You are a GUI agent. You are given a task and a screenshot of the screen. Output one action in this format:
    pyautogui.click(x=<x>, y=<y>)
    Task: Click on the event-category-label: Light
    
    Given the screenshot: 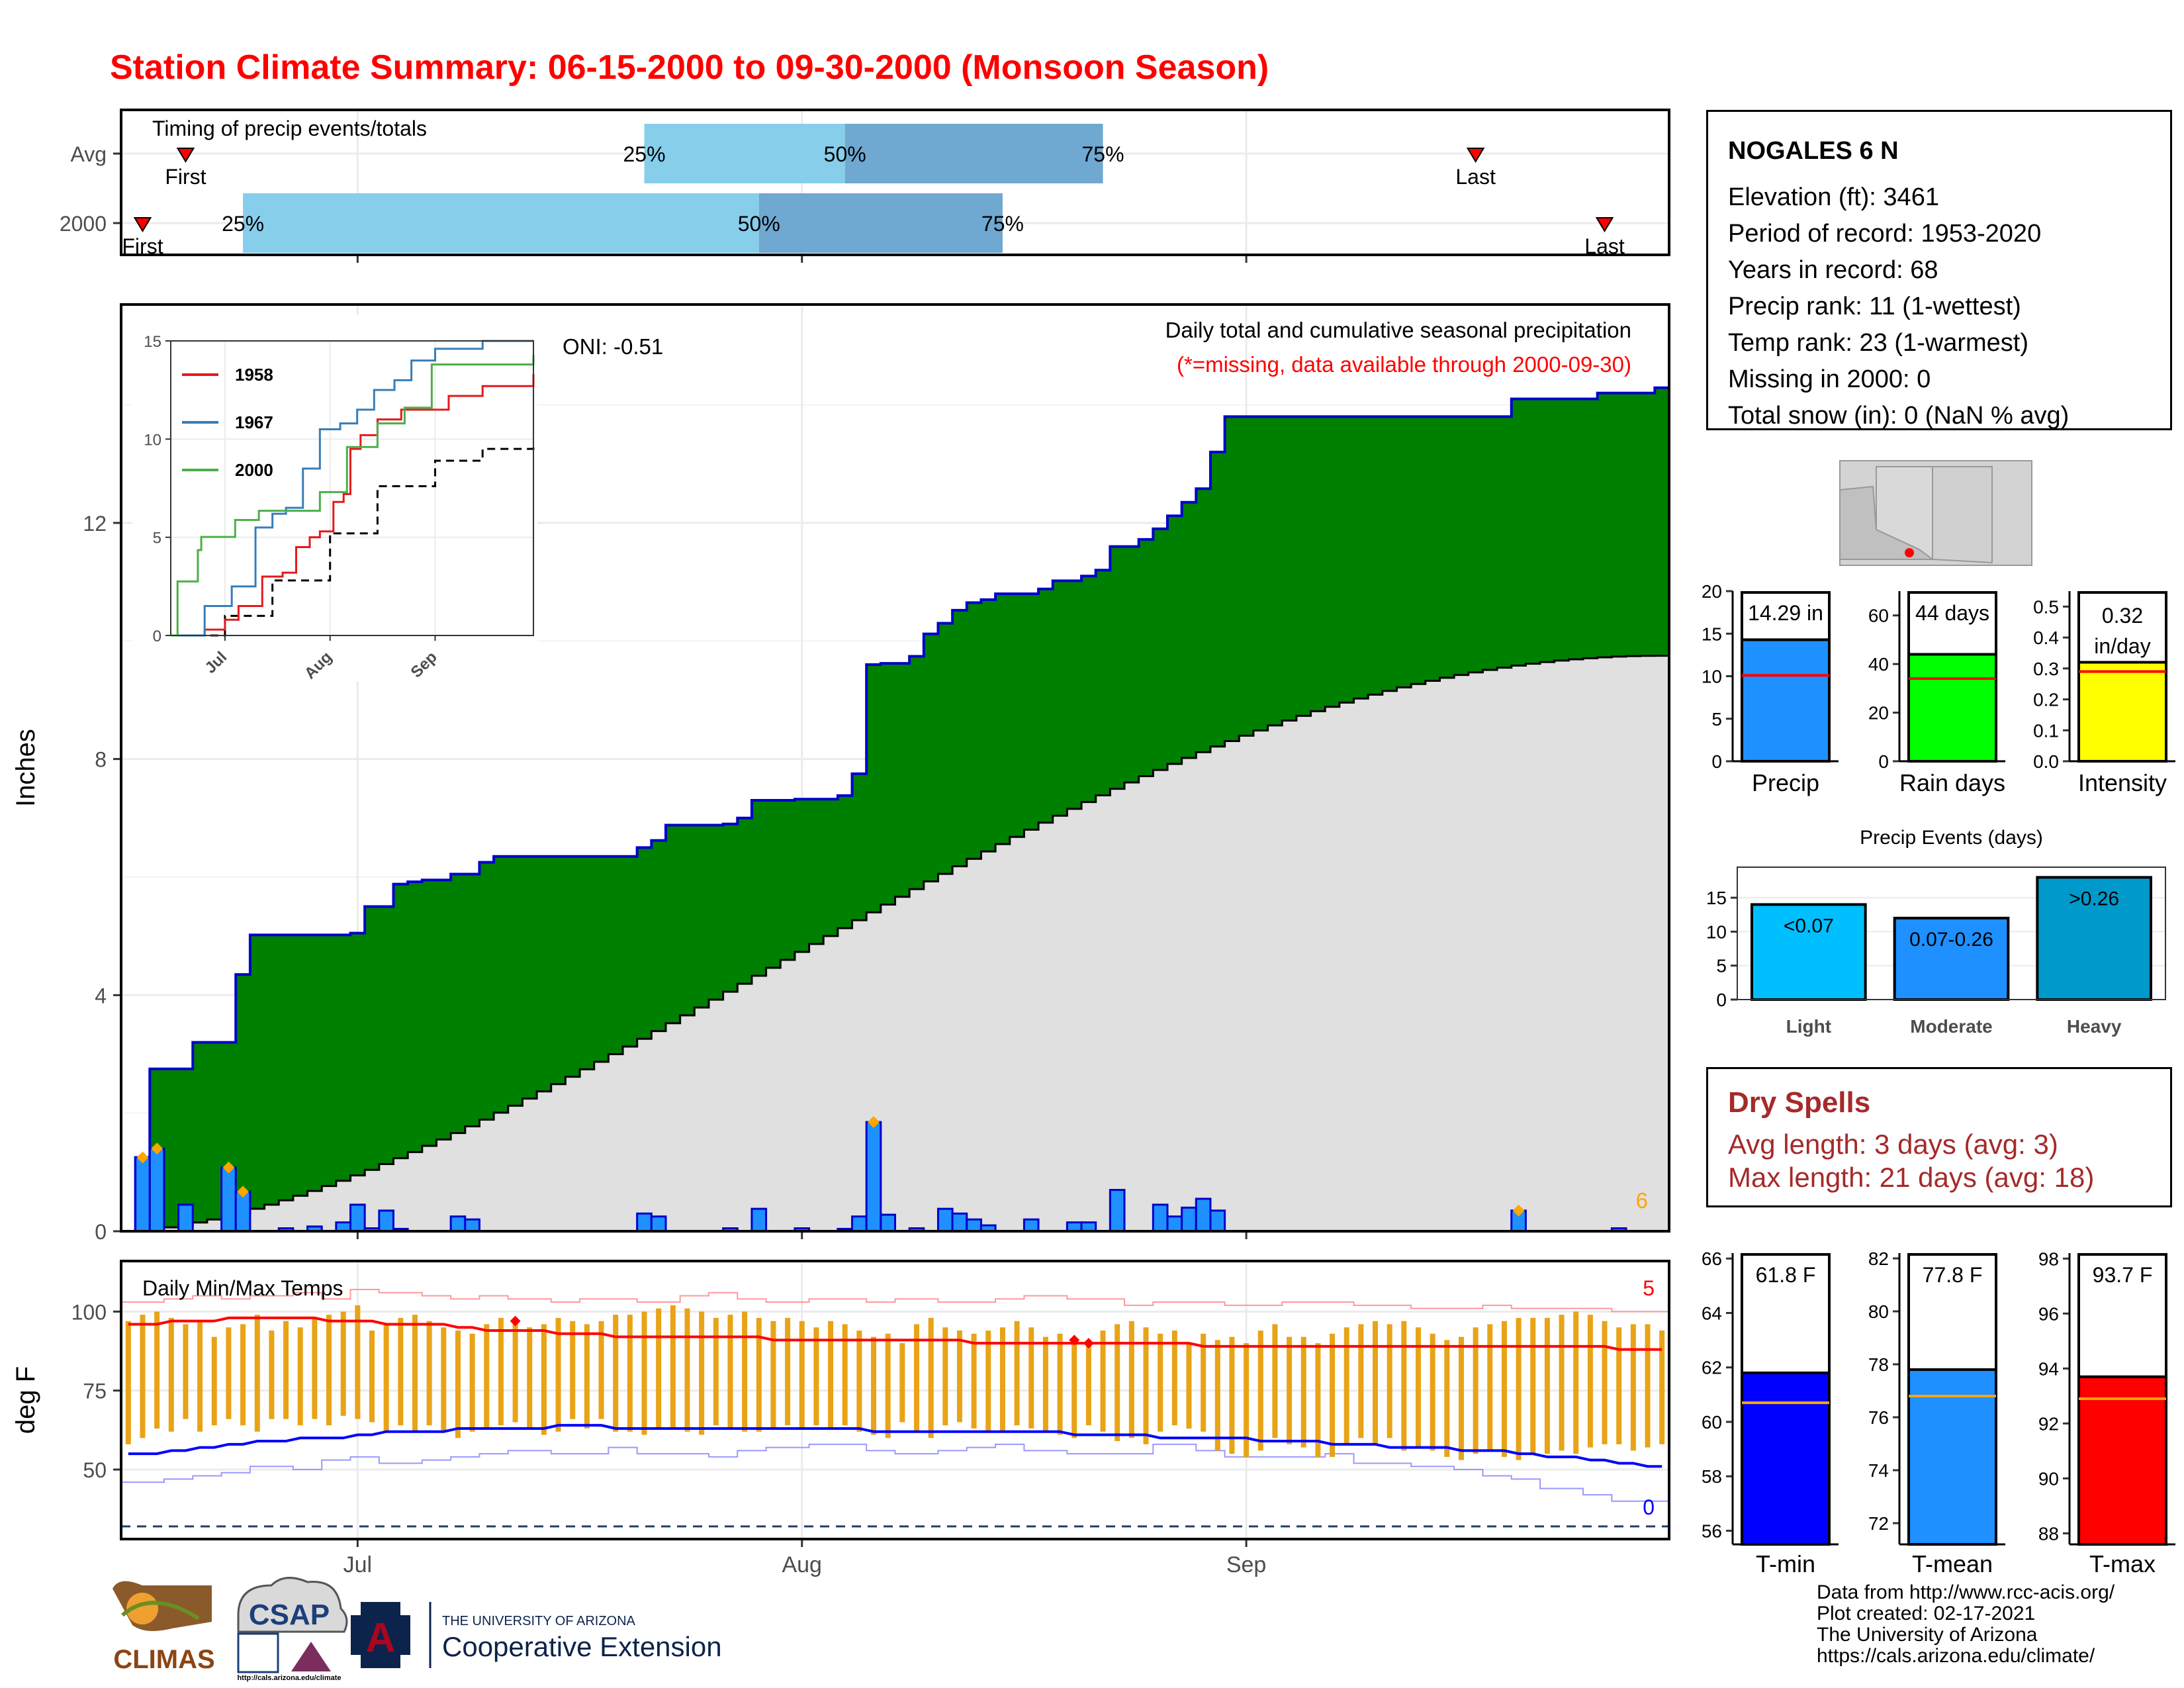 What is the action you would take?
    pyautogui.click(x=1809, y=1026)
    